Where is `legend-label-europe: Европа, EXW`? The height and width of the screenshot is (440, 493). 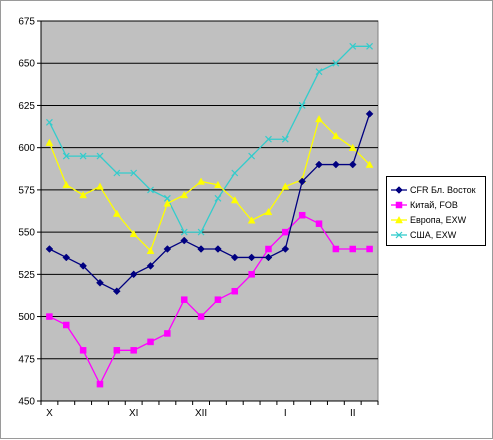
legend-label-europe: Европа, EXW is located at coordinates (438, 219).